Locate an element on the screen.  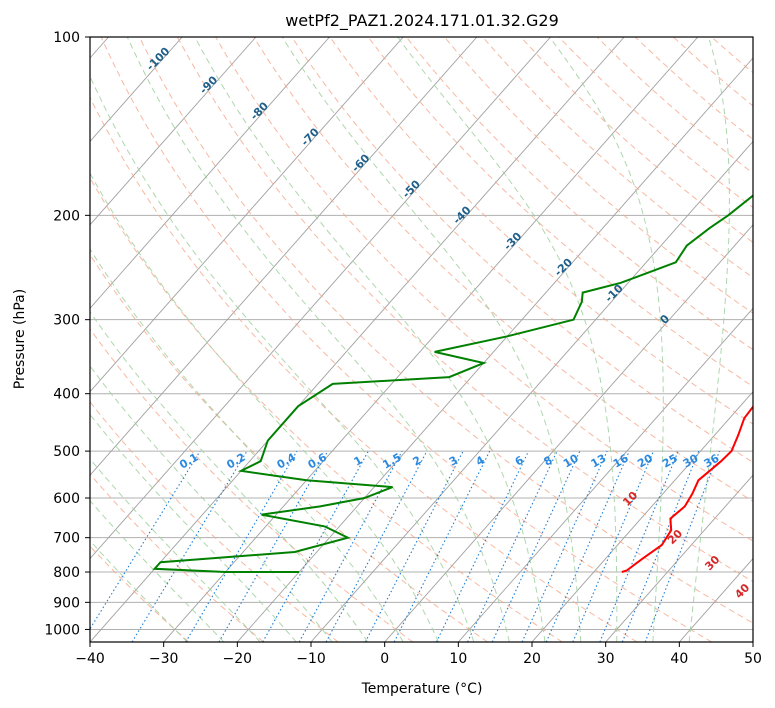
x-tick-label: −20 is located at coordinates (238, 659).